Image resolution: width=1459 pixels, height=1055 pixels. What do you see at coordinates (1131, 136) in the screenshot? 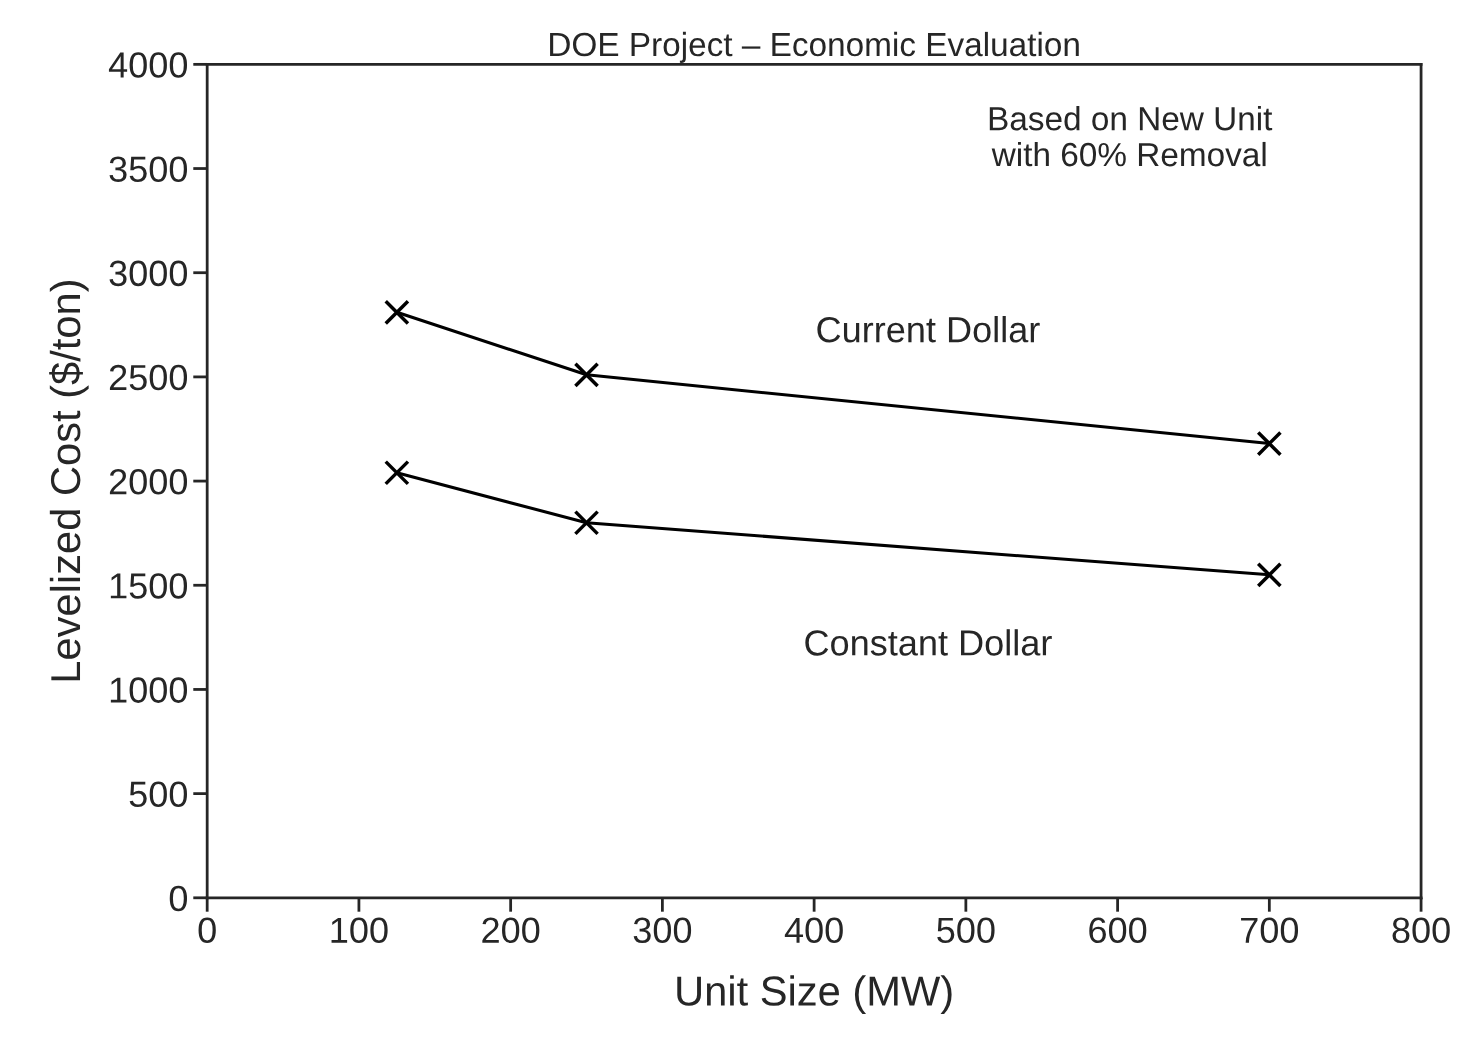
I see `annotation: Based on New Unit with 60% Removal` at bounding box center [1131, 136].